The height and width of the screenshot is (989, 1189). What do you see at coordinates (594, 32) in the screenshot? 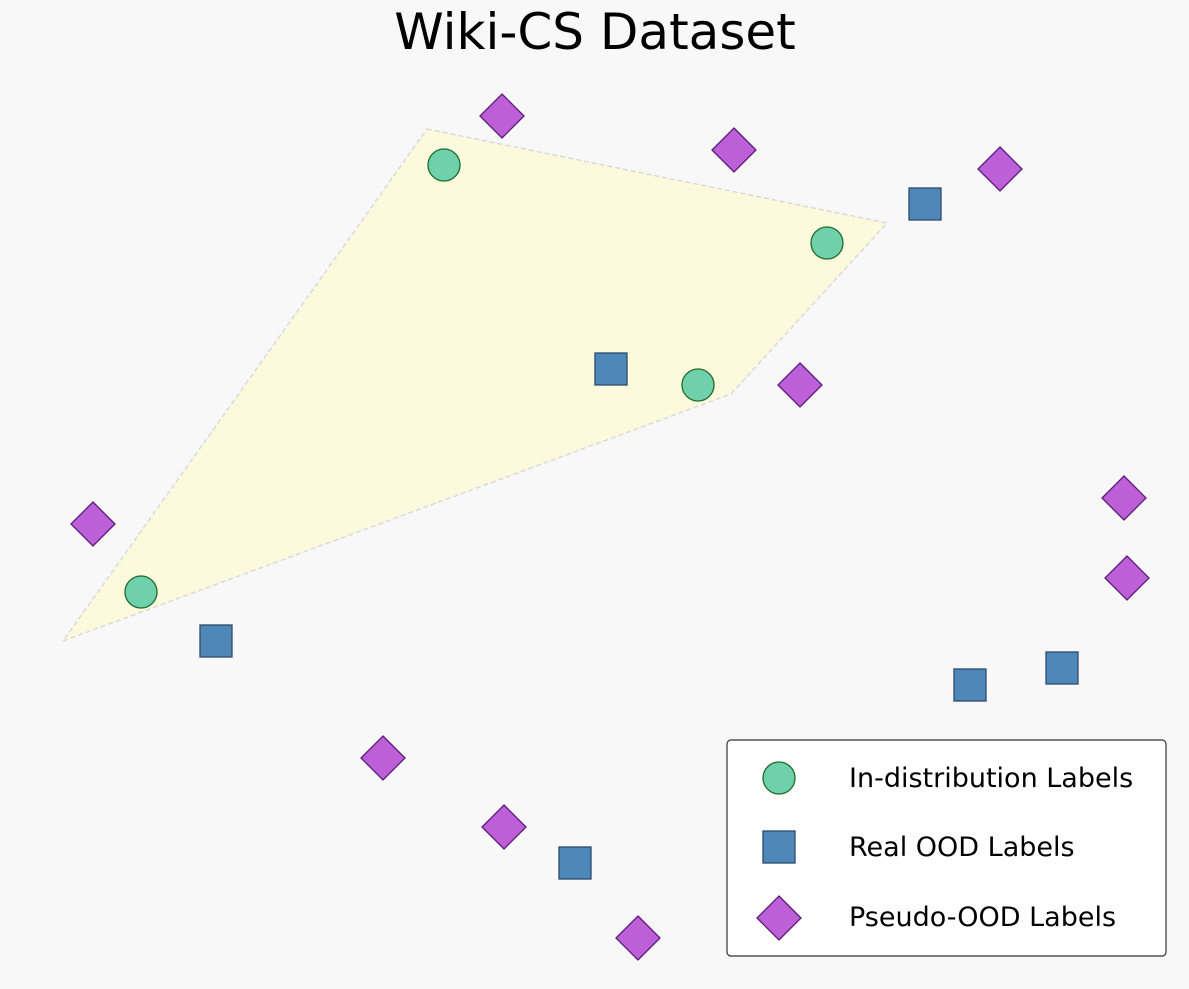
I see `chart-title: Wiki-CS Dataset` at bounding box center [594, 32].